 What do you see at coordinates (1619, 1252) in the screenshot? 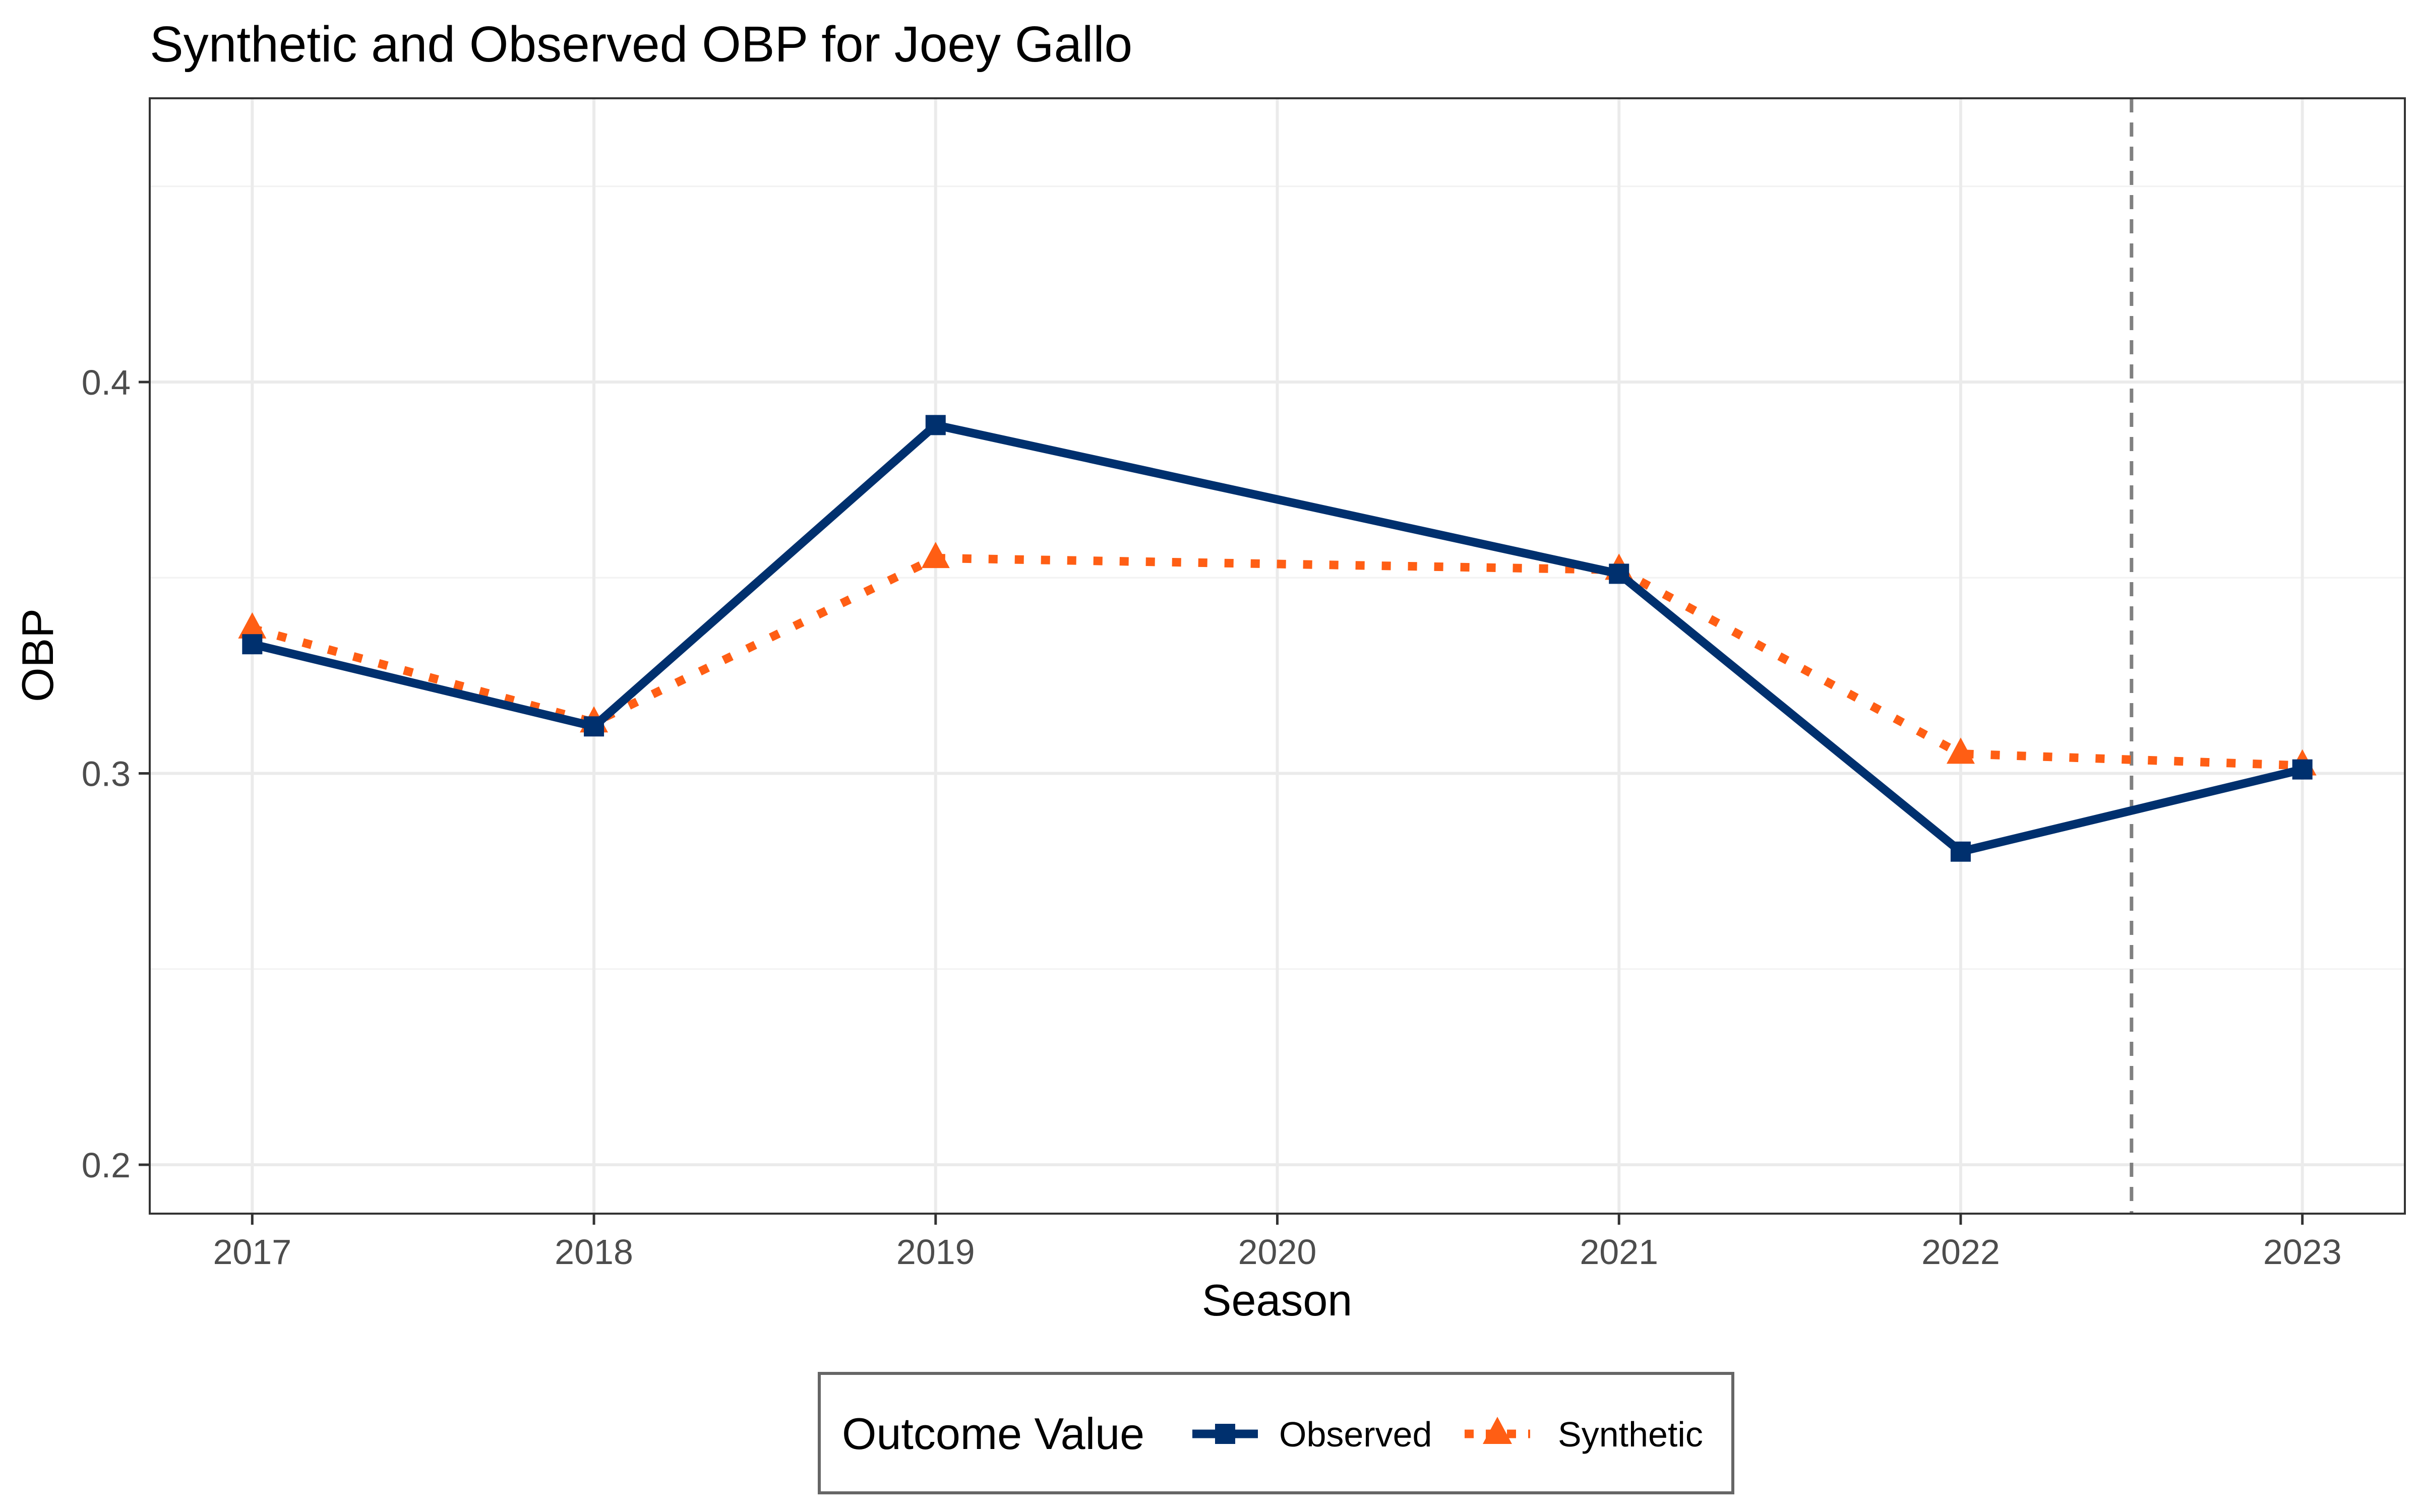
I see `x-tick-label: 2021` at bounding box center [1619, 1252].